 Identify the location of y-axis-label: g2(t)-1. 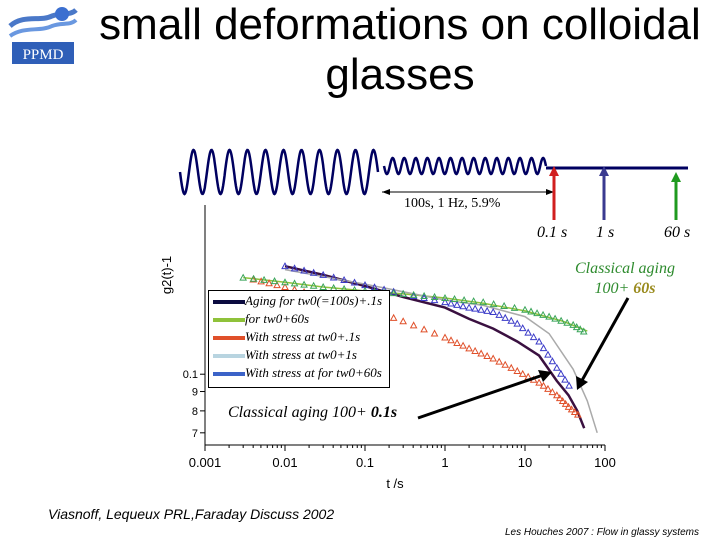
(166, 275).